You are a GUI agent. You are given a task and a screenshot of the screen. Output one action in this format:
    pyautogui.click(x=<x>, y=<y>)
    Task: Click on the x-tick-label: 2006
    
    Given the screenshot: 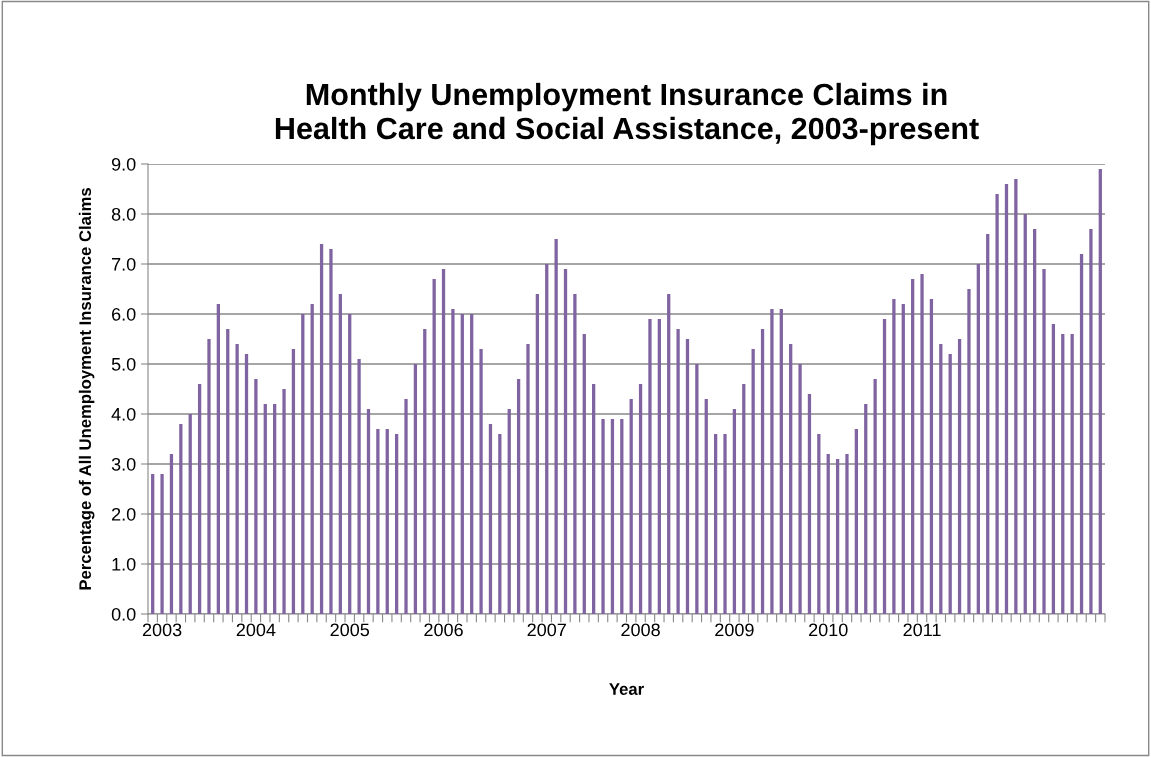 What is the action you would take?
    pyautogui.click(x=443, y=630)
    